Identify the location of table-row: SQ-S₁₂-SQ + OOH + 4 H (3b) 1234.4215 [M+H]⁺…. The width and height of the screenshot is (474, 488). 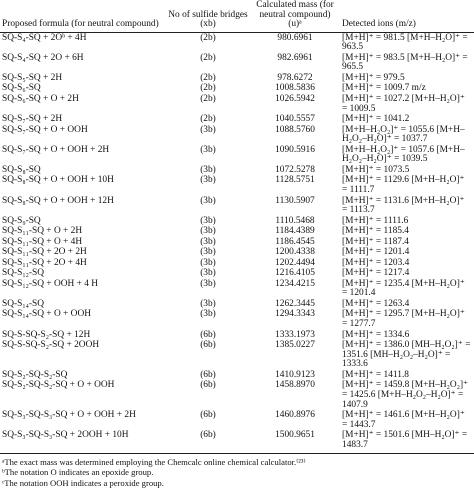
(237, 289).